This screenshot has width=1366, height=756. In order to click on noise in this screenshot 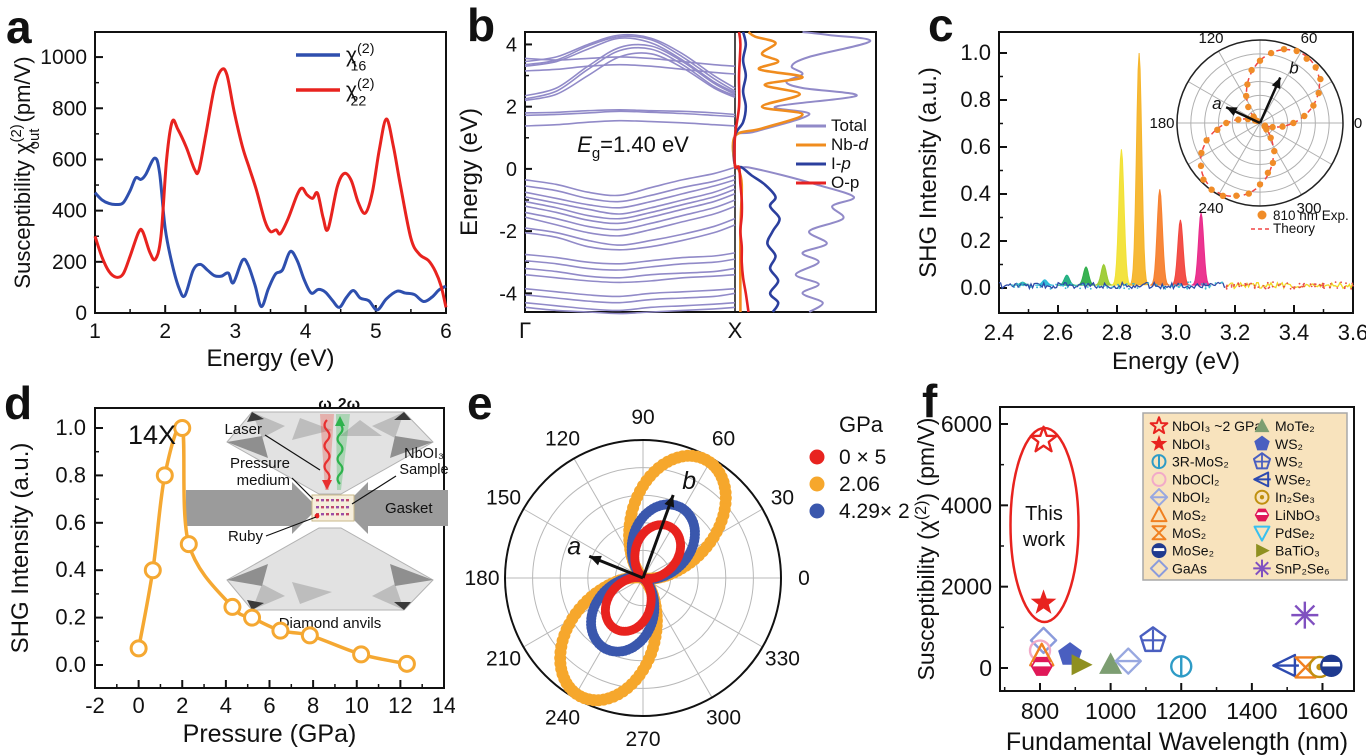, I will do `click(1176, 285)`.